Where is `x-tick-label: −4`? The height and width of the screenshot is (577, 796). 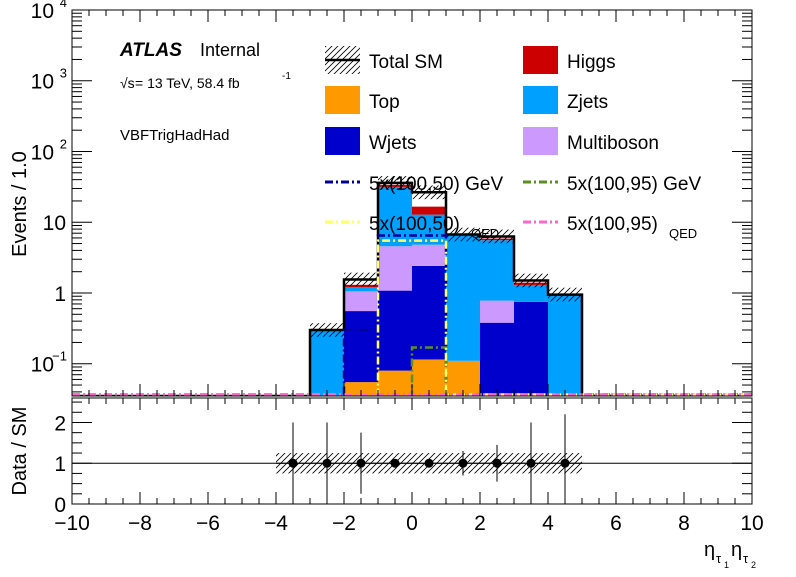 x-tick-label: −4 is located at coordinates (276, 523).